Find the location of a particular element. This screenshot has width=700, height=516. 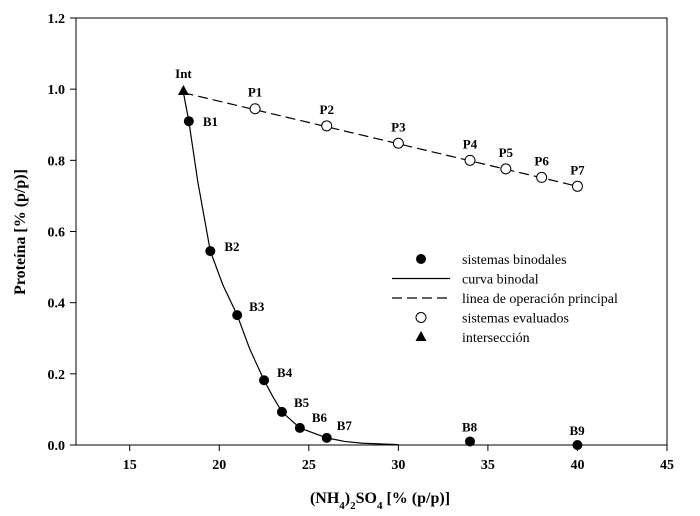

x-tick-label: 40 is located at coordinates (577, 465).